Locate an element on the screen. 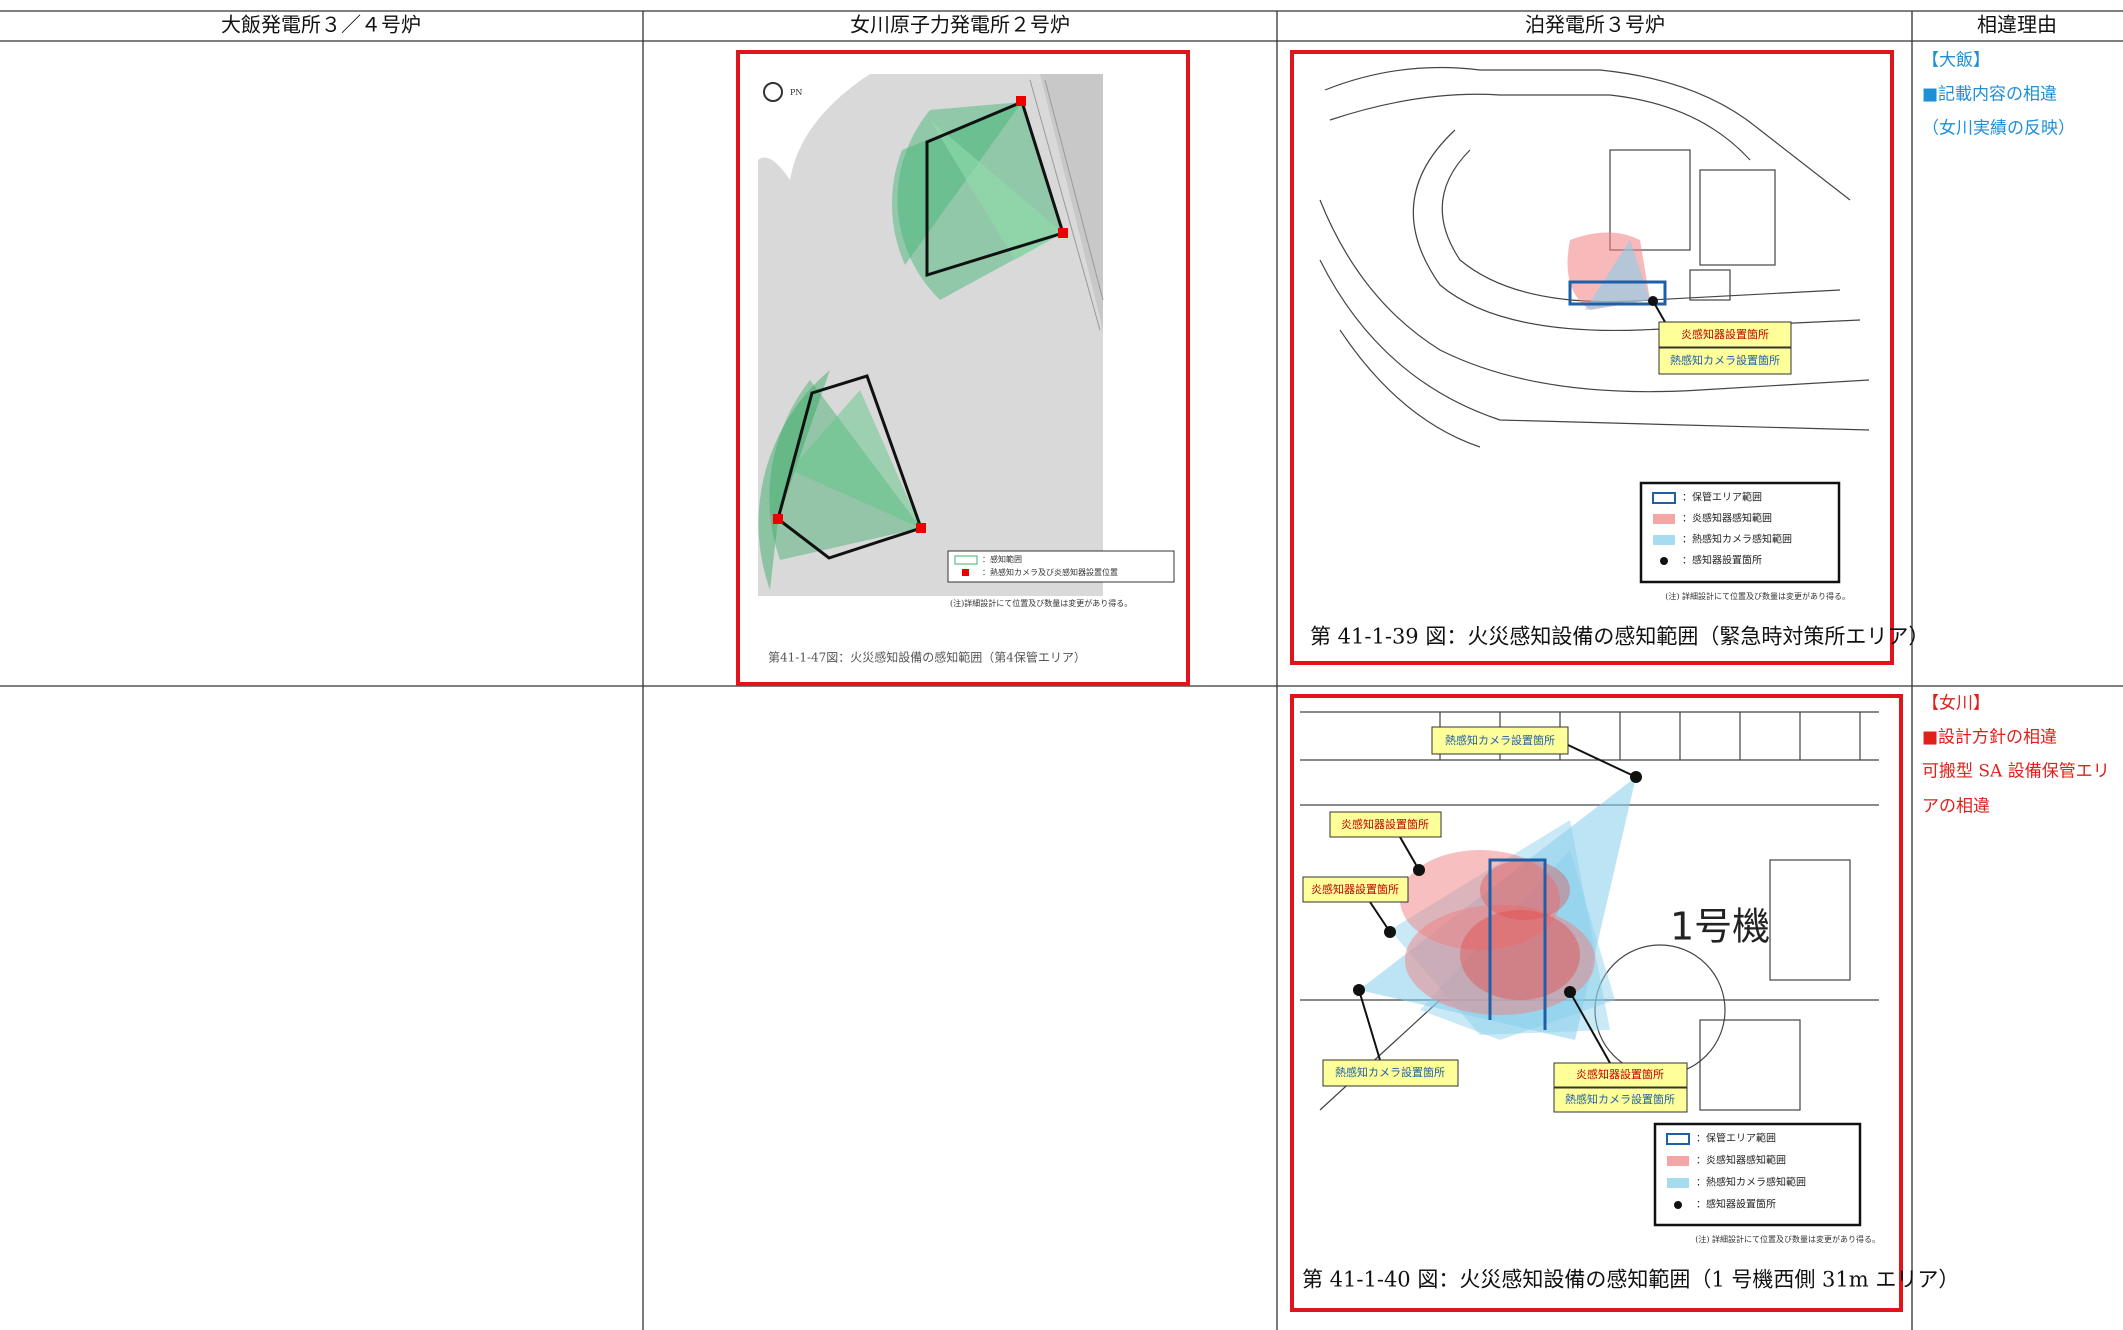 This screenshot has height=1330, width=2123. reason-line: ■記載内容の相違 is located at coordinates (1989, 95).